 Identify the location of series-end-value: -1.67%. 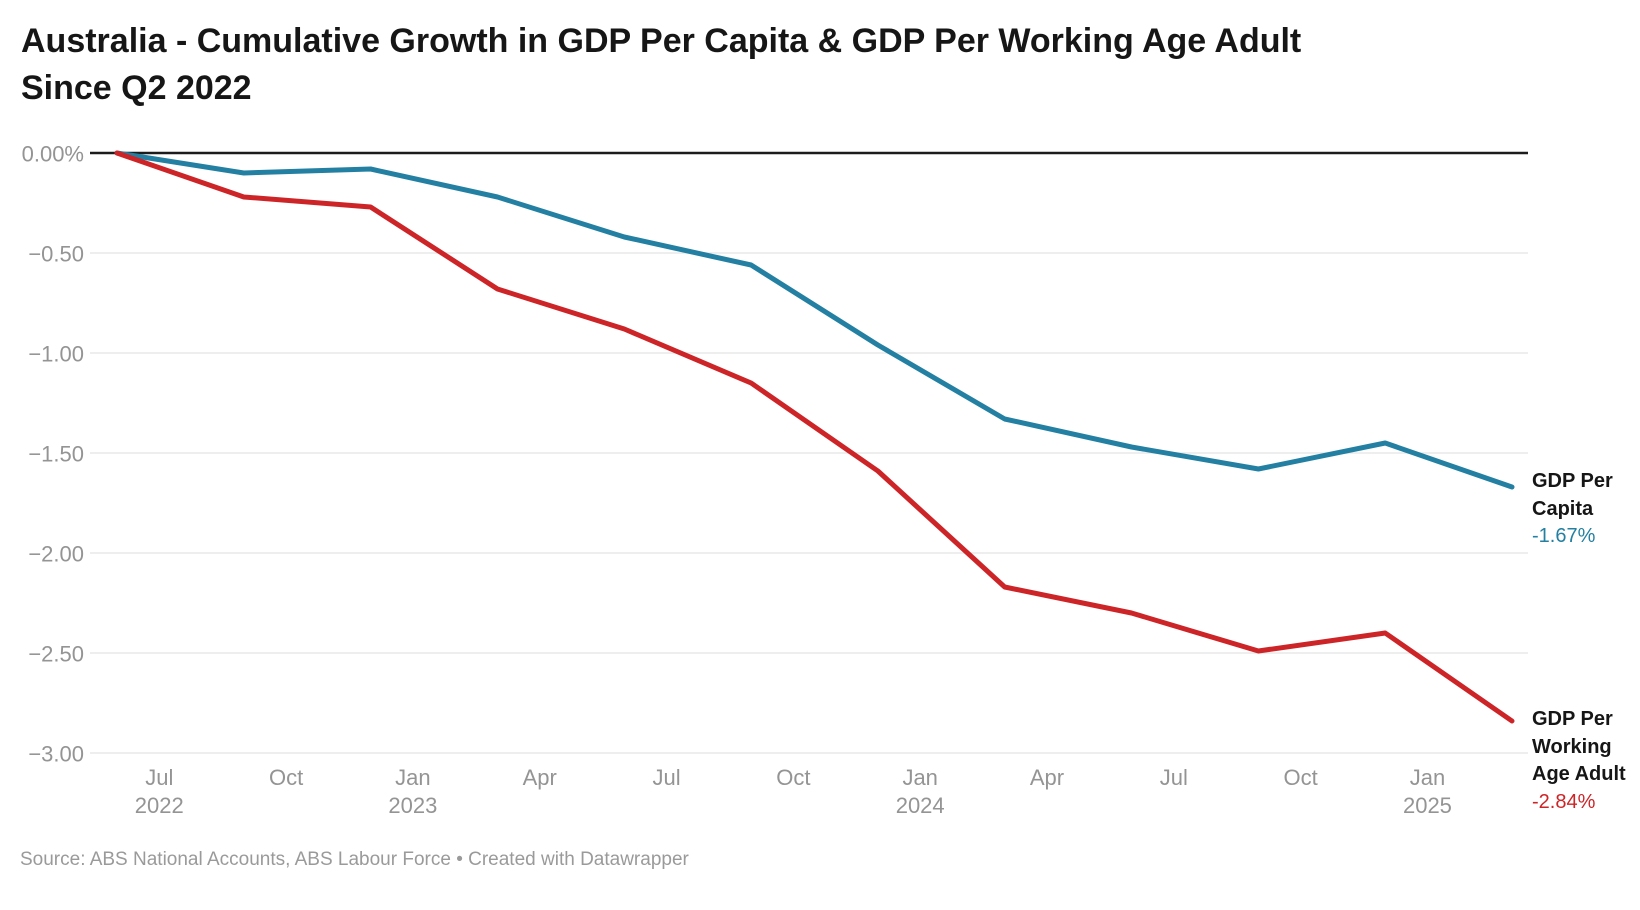
(1564, 536).